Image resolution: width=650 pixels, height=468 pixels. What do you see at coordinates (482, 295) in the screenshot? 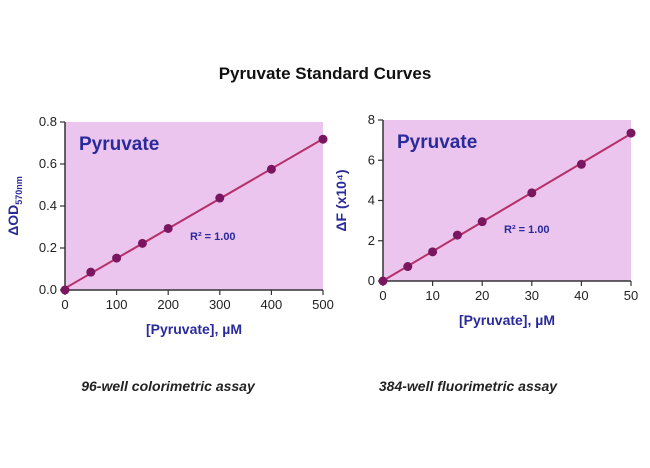
I see `x-tick-label: 20` at bounding box center [482, 295].